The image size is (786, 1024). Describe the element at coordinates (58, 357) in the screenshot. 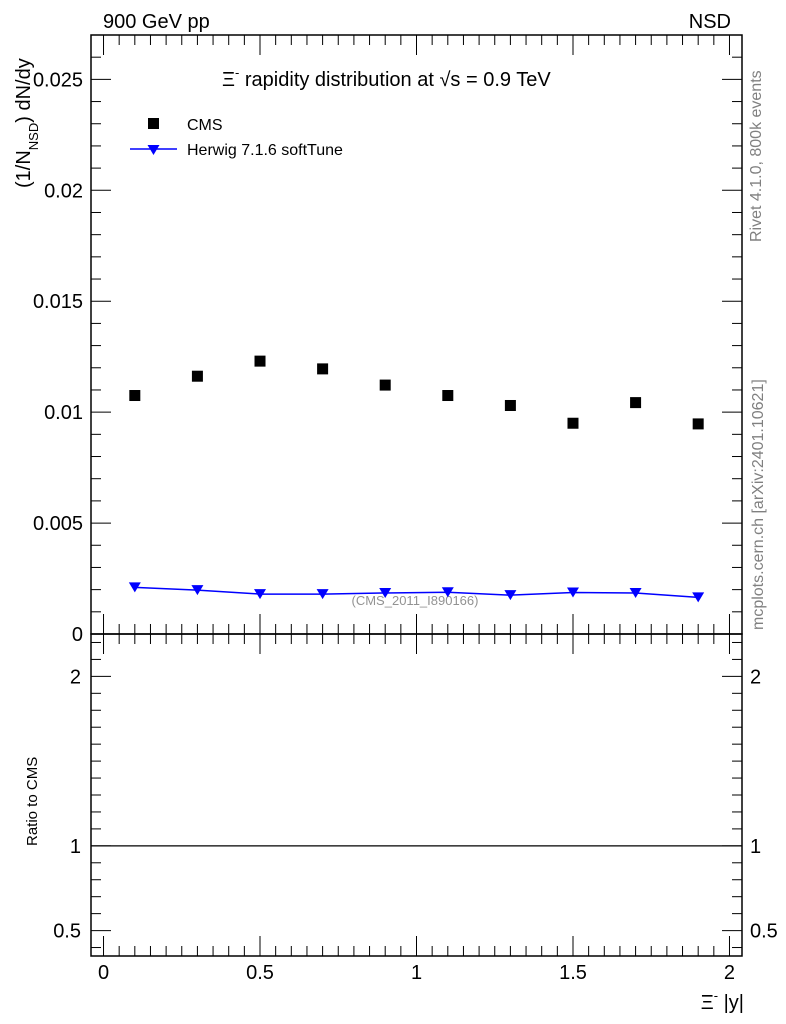

I see `main-y-tick-labels: 0 0.005 0.01 0.015 0.02 0.025` at that location.